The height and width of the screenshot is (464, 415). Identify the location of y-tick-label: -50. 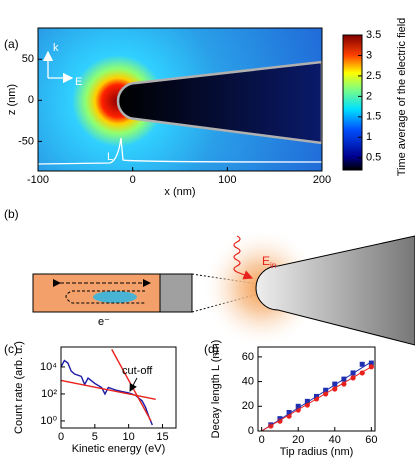
(26, 141).